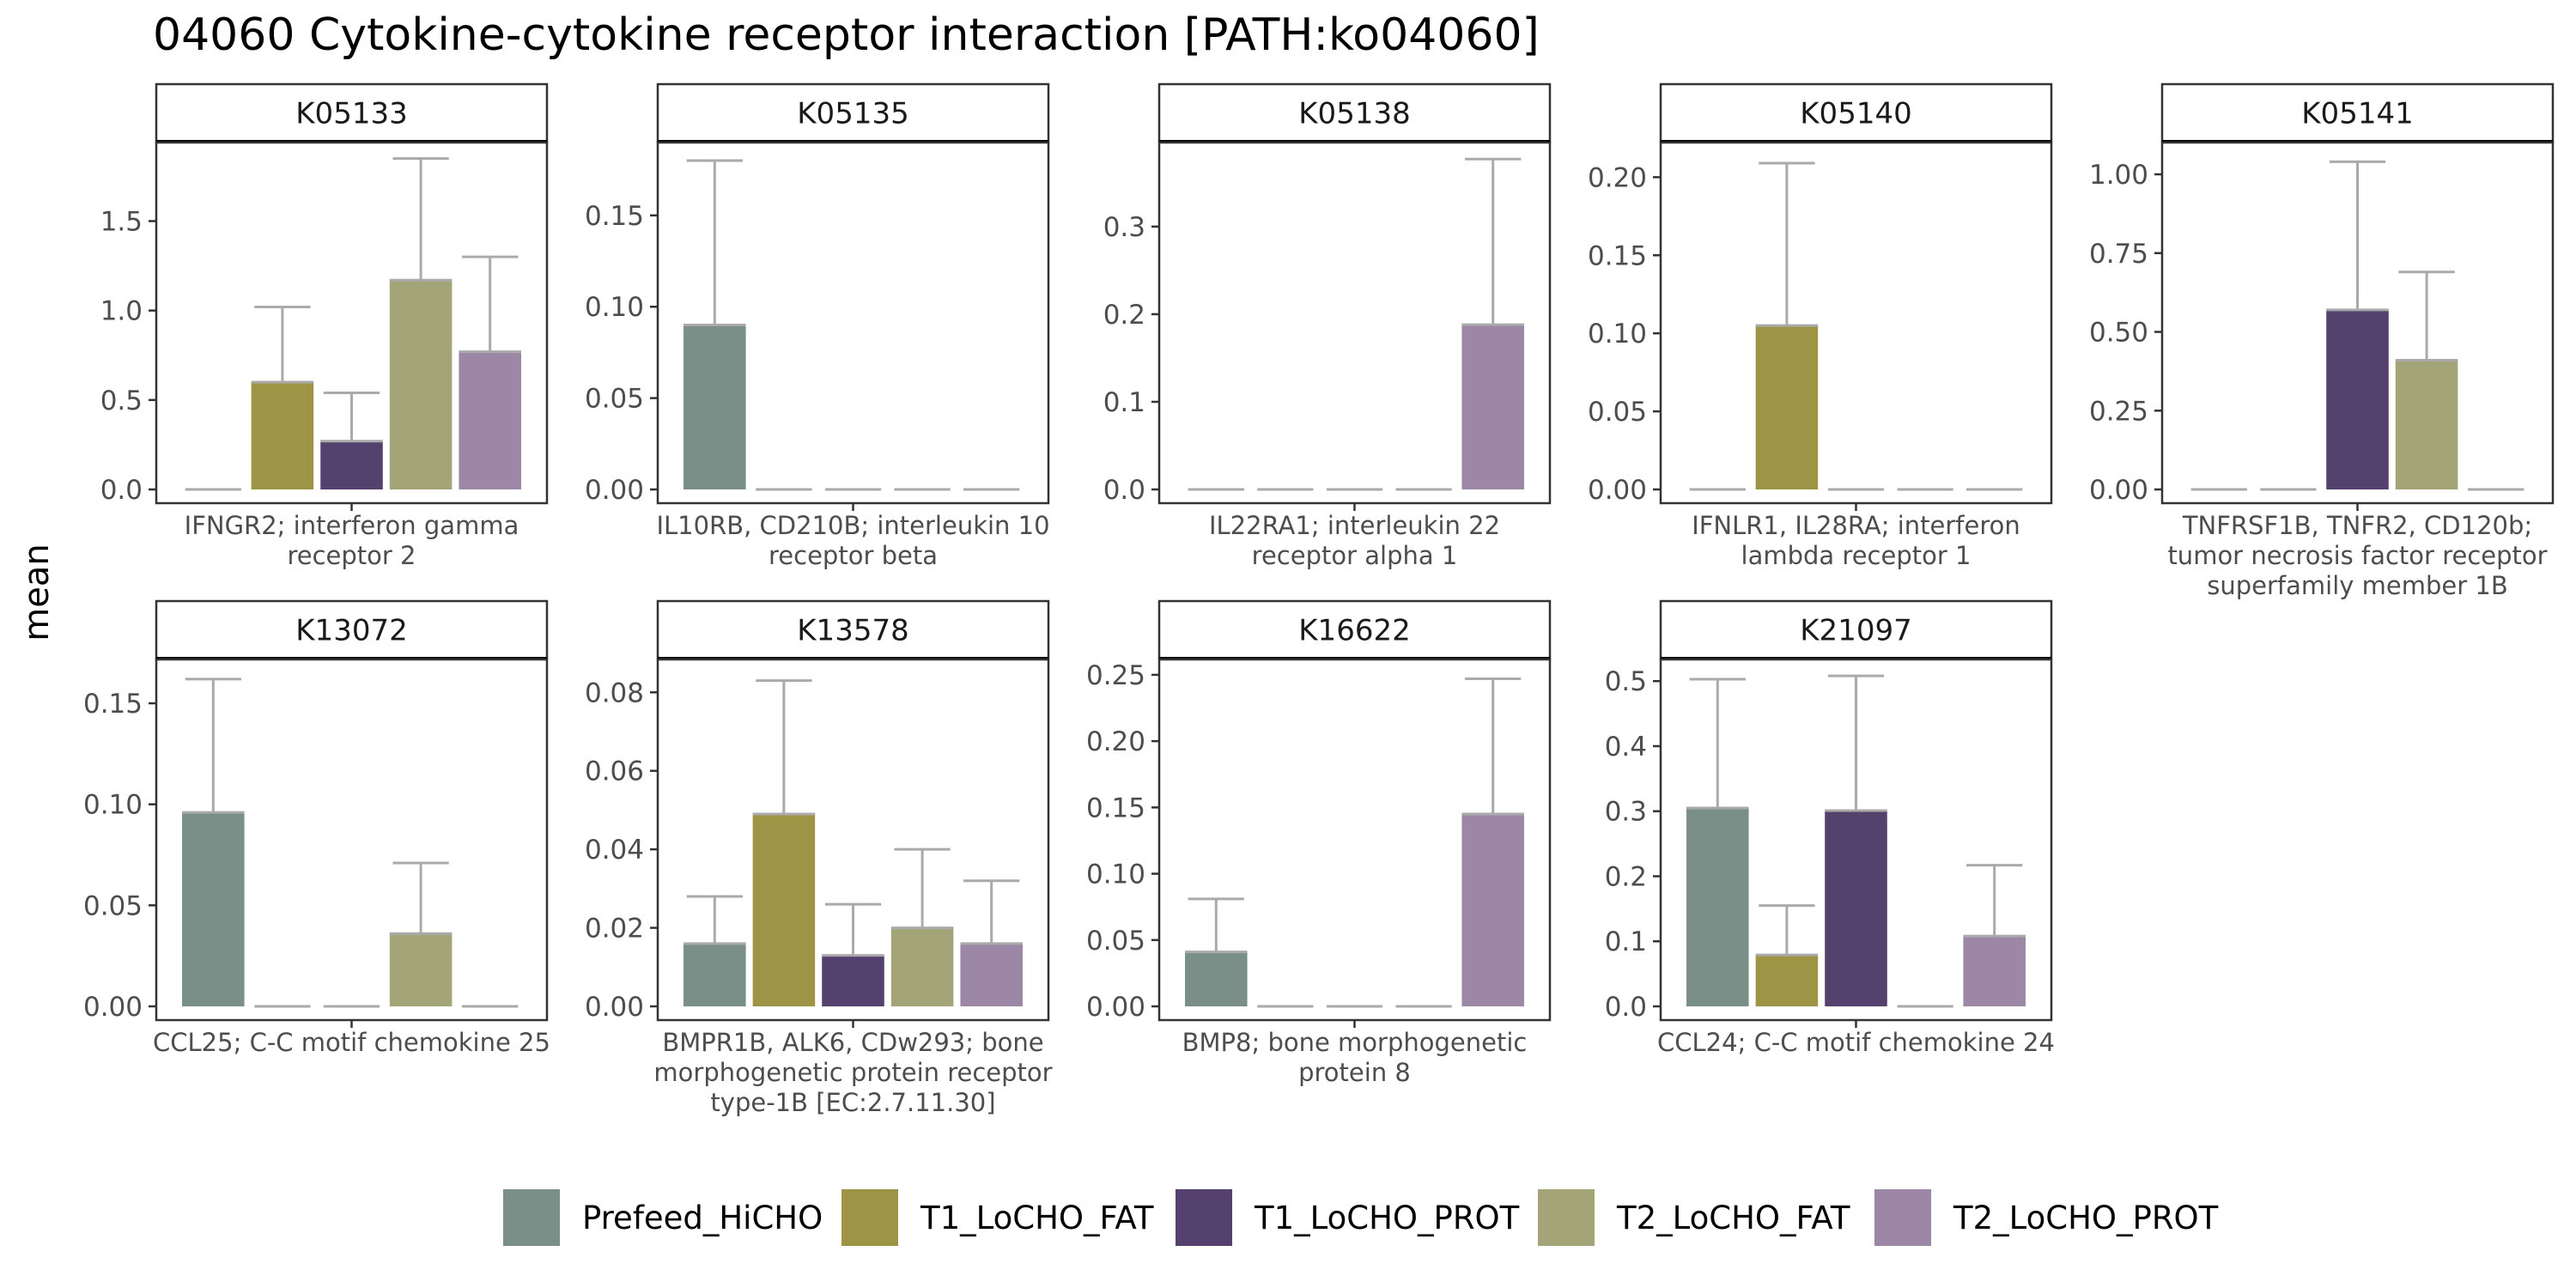 The width and height of the screenshot is (2576, 1288). Describe the element at coordinates (614, 693) in the screenshot. I see `y-tick-label: 0.08` at that location.